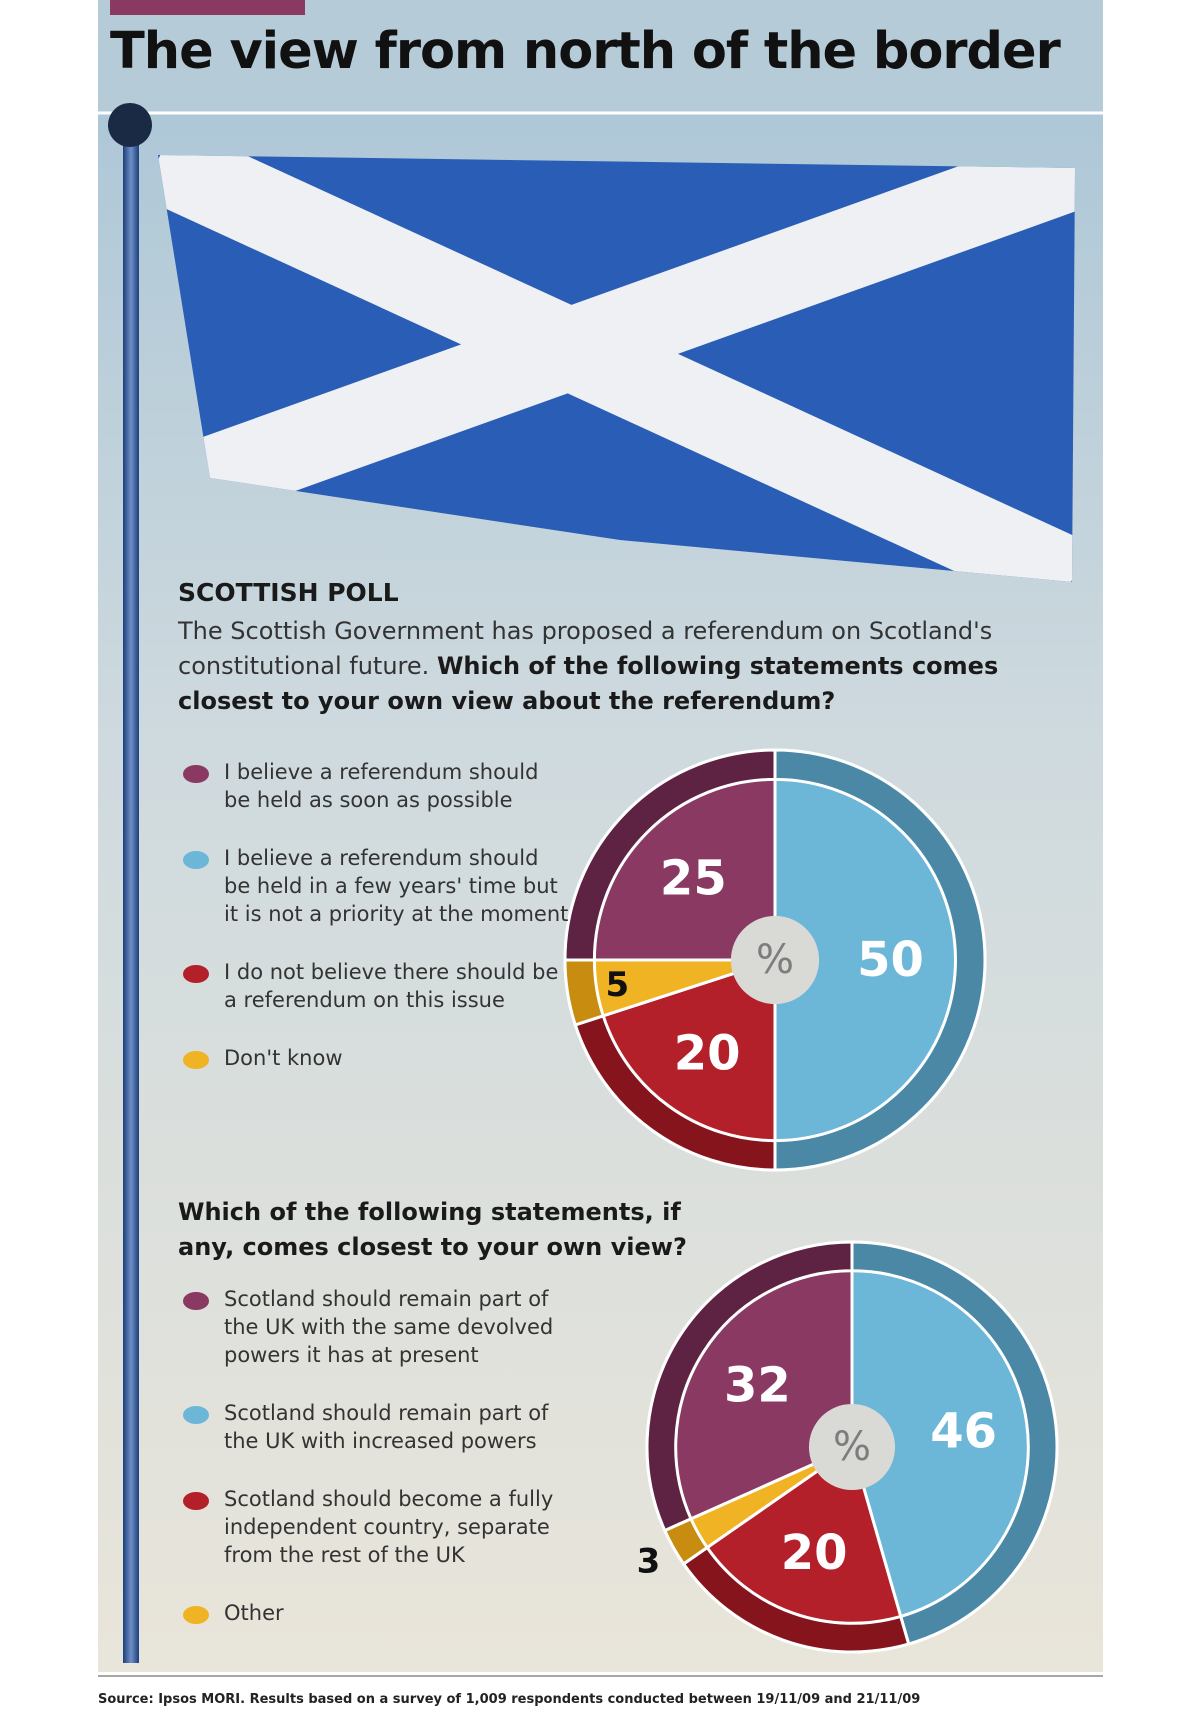 The width and height of the screenshot is (1200, 1720). I want to click on legend-item: Other, so click(375, 1613).